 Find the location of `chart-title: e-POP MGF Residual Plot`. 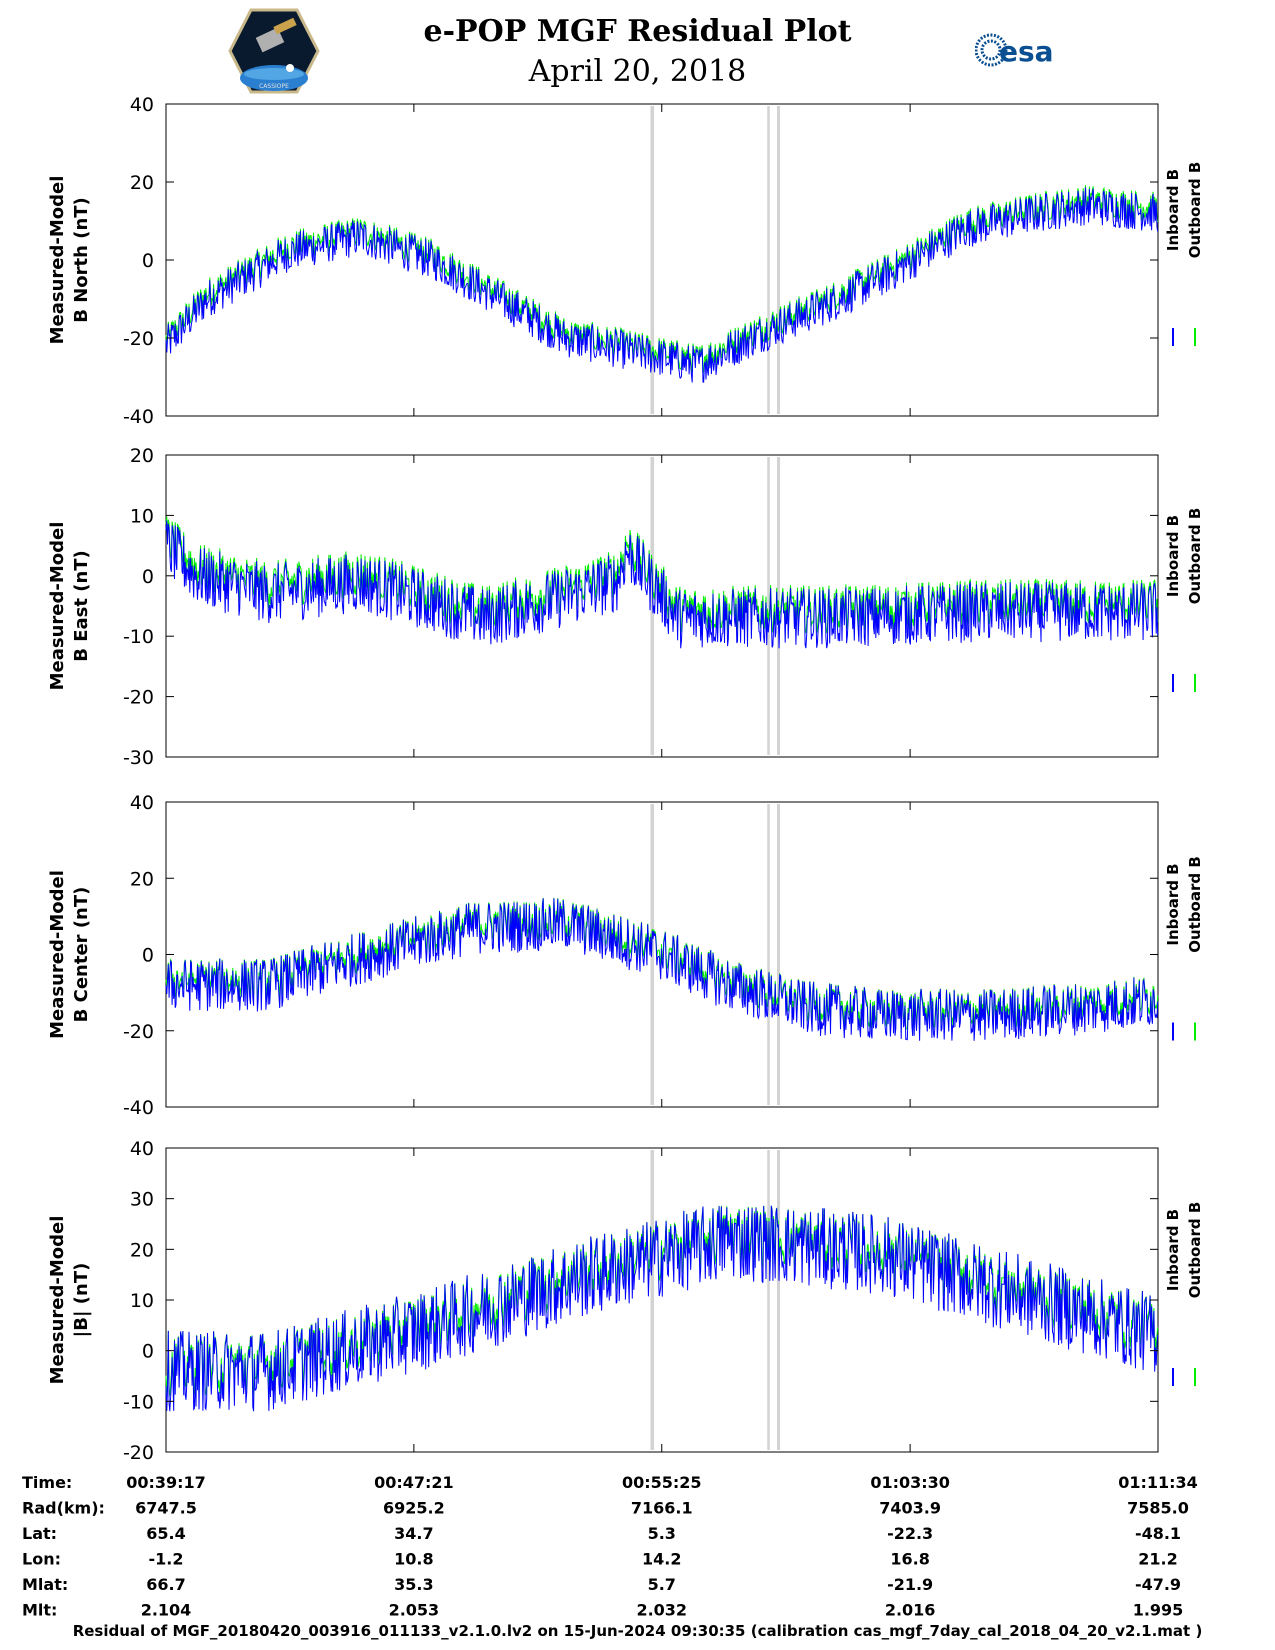

chart-title: e-POP MGF Residual Plot is located at coordinates (637, 31).